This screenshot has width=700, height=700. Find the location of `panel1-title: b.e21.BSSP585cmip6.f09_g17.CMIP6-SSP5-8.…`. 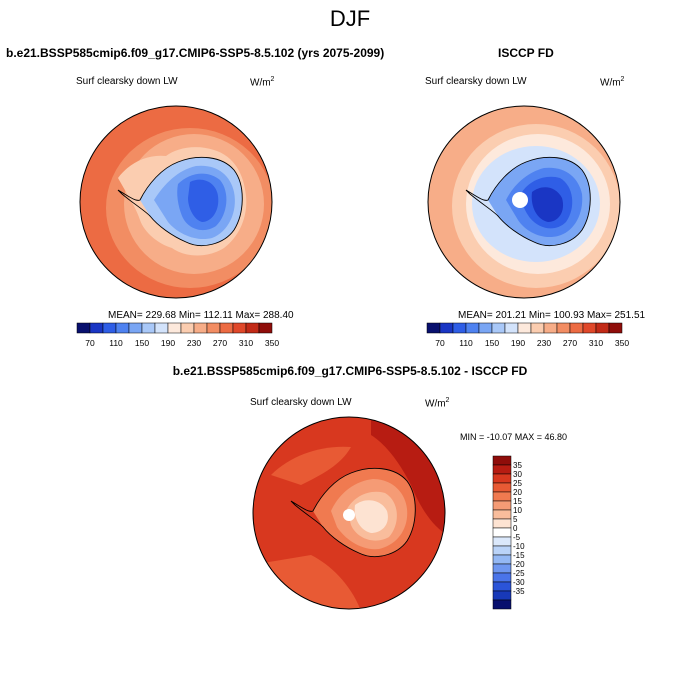

panel1-title: b.e21.BSSP585cmip6.f09_g17.CMIP6-SSP5-8.… is located at coordinates (195, 53).